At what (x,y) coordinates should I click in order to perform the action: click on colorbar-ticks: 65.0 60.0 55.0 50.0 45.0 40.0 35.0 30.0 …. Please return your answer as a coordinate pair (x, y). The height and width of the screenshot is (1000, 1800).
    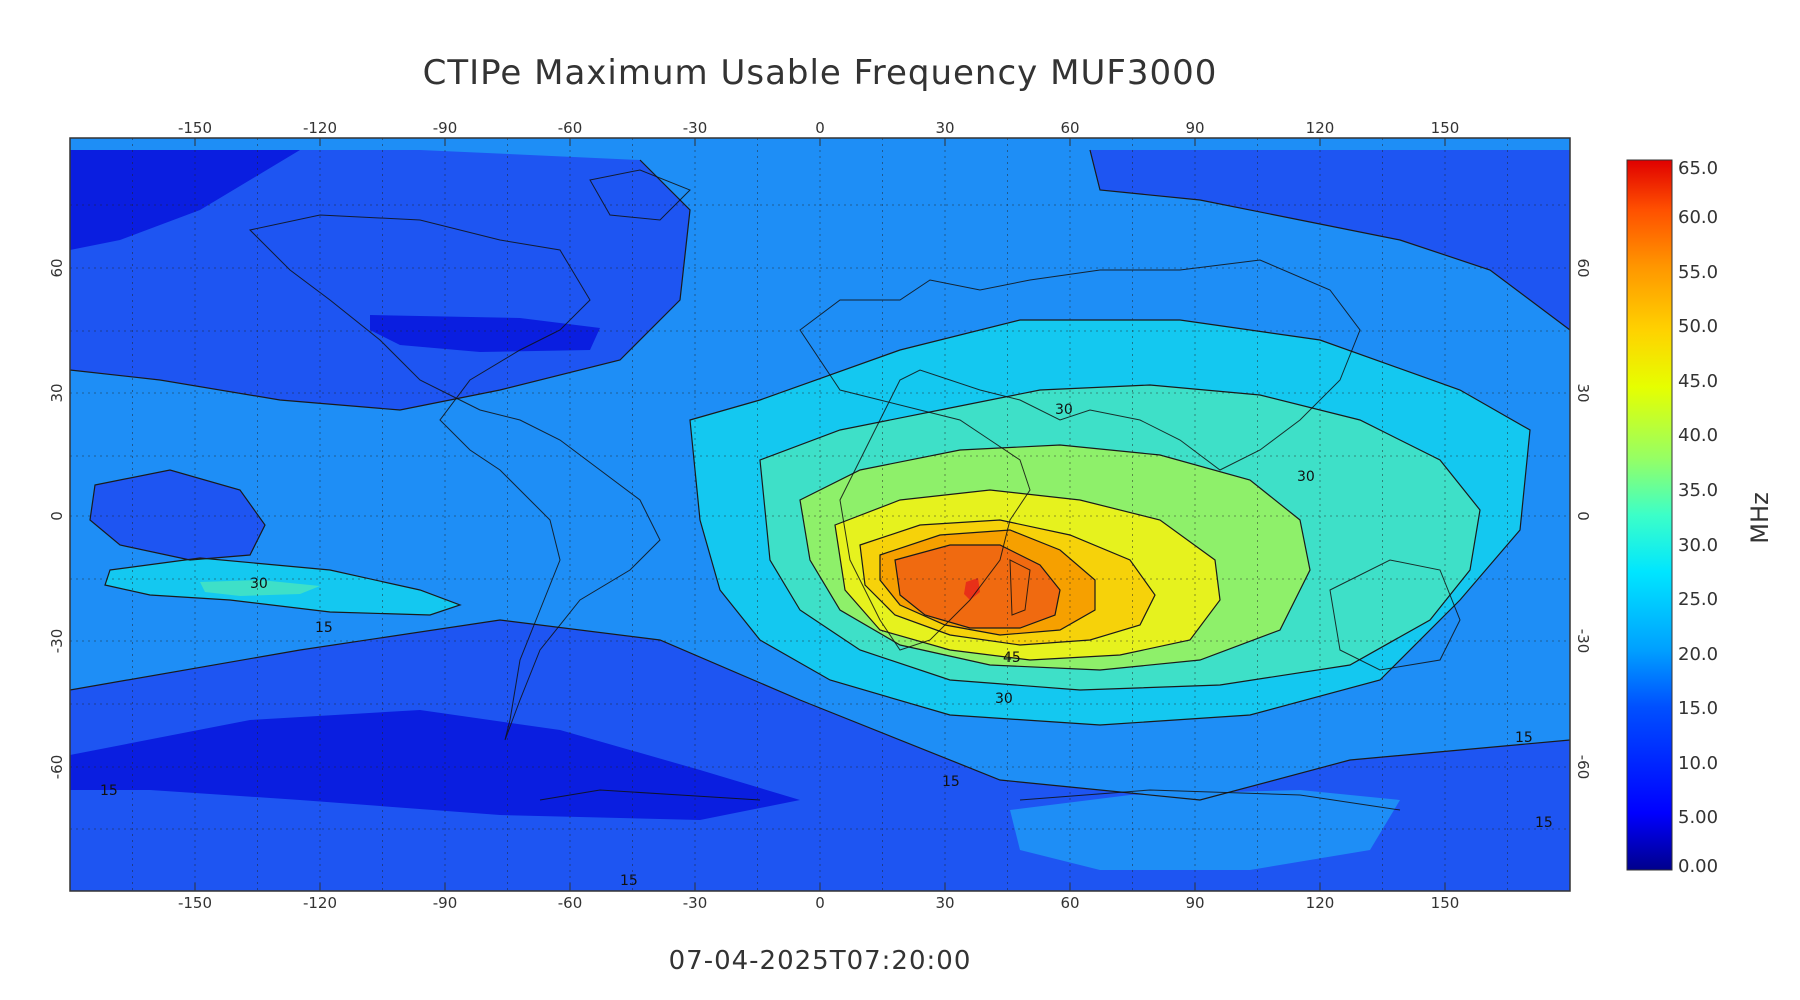
    Looking at the image, I should click on (1698, 517).